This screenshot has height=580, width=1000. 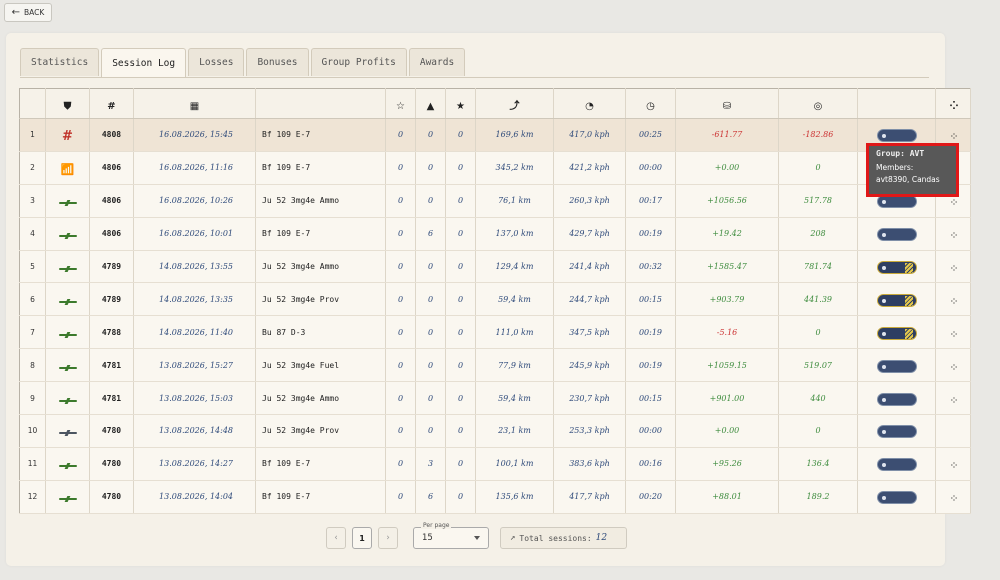 I want to click on col-money: ⛁, so click(x=727, y=103).